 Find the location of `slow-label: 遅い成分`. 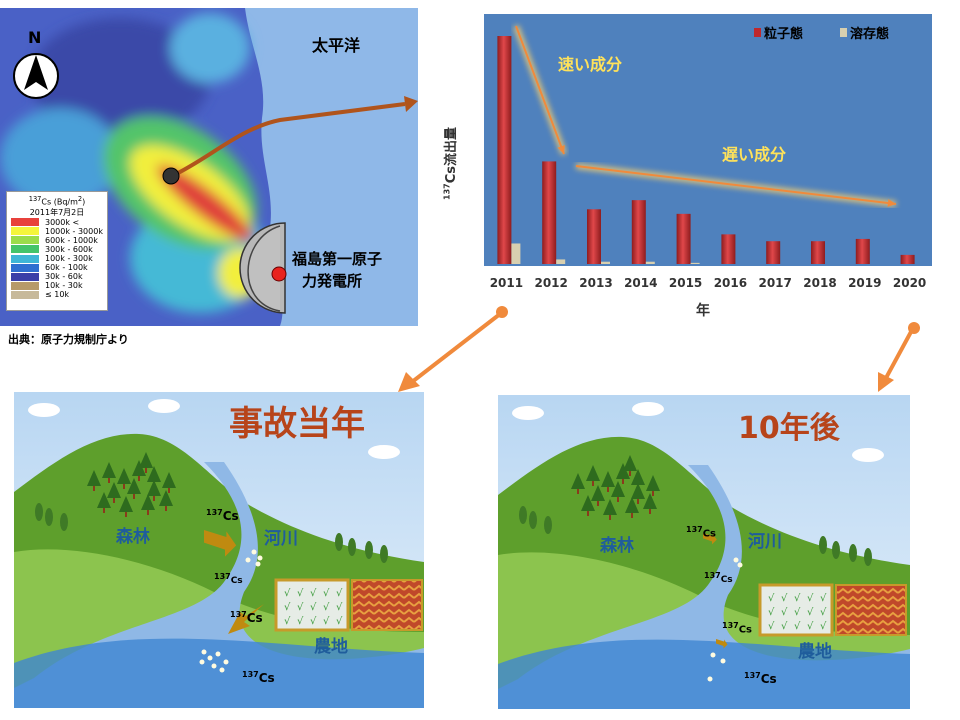

slow-label: 遅い成分 is located at coordinates (754, 154).